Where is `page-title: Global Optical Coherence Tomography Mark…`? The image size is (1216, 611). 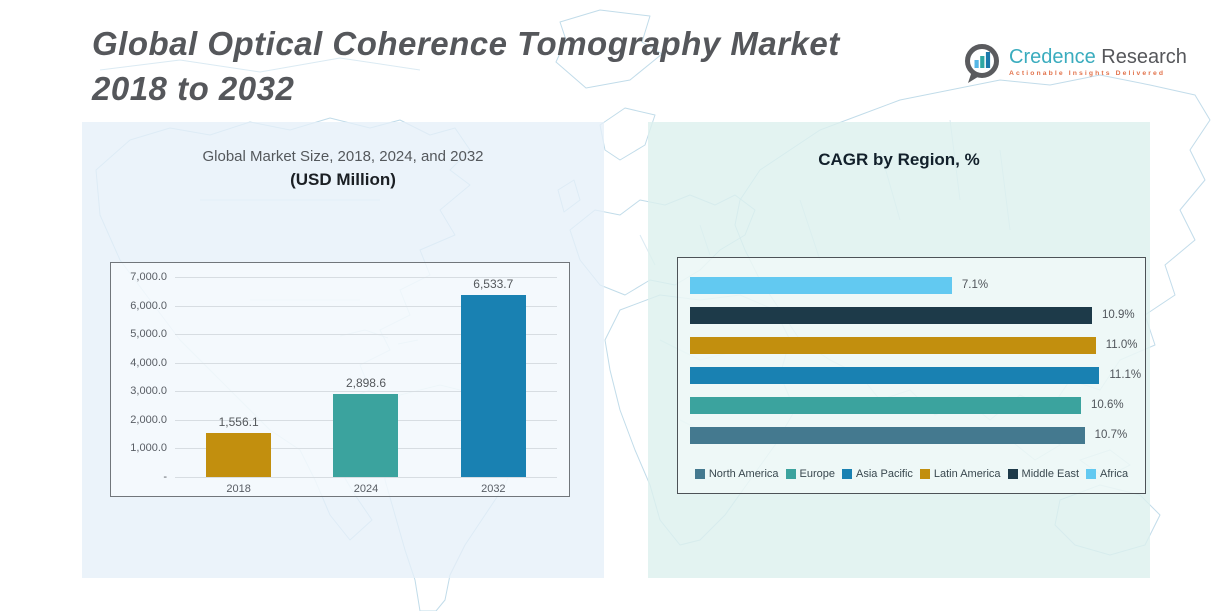
page-title: Global Optical Coherence Tomography Mark… is located at coordinates (466, 66).